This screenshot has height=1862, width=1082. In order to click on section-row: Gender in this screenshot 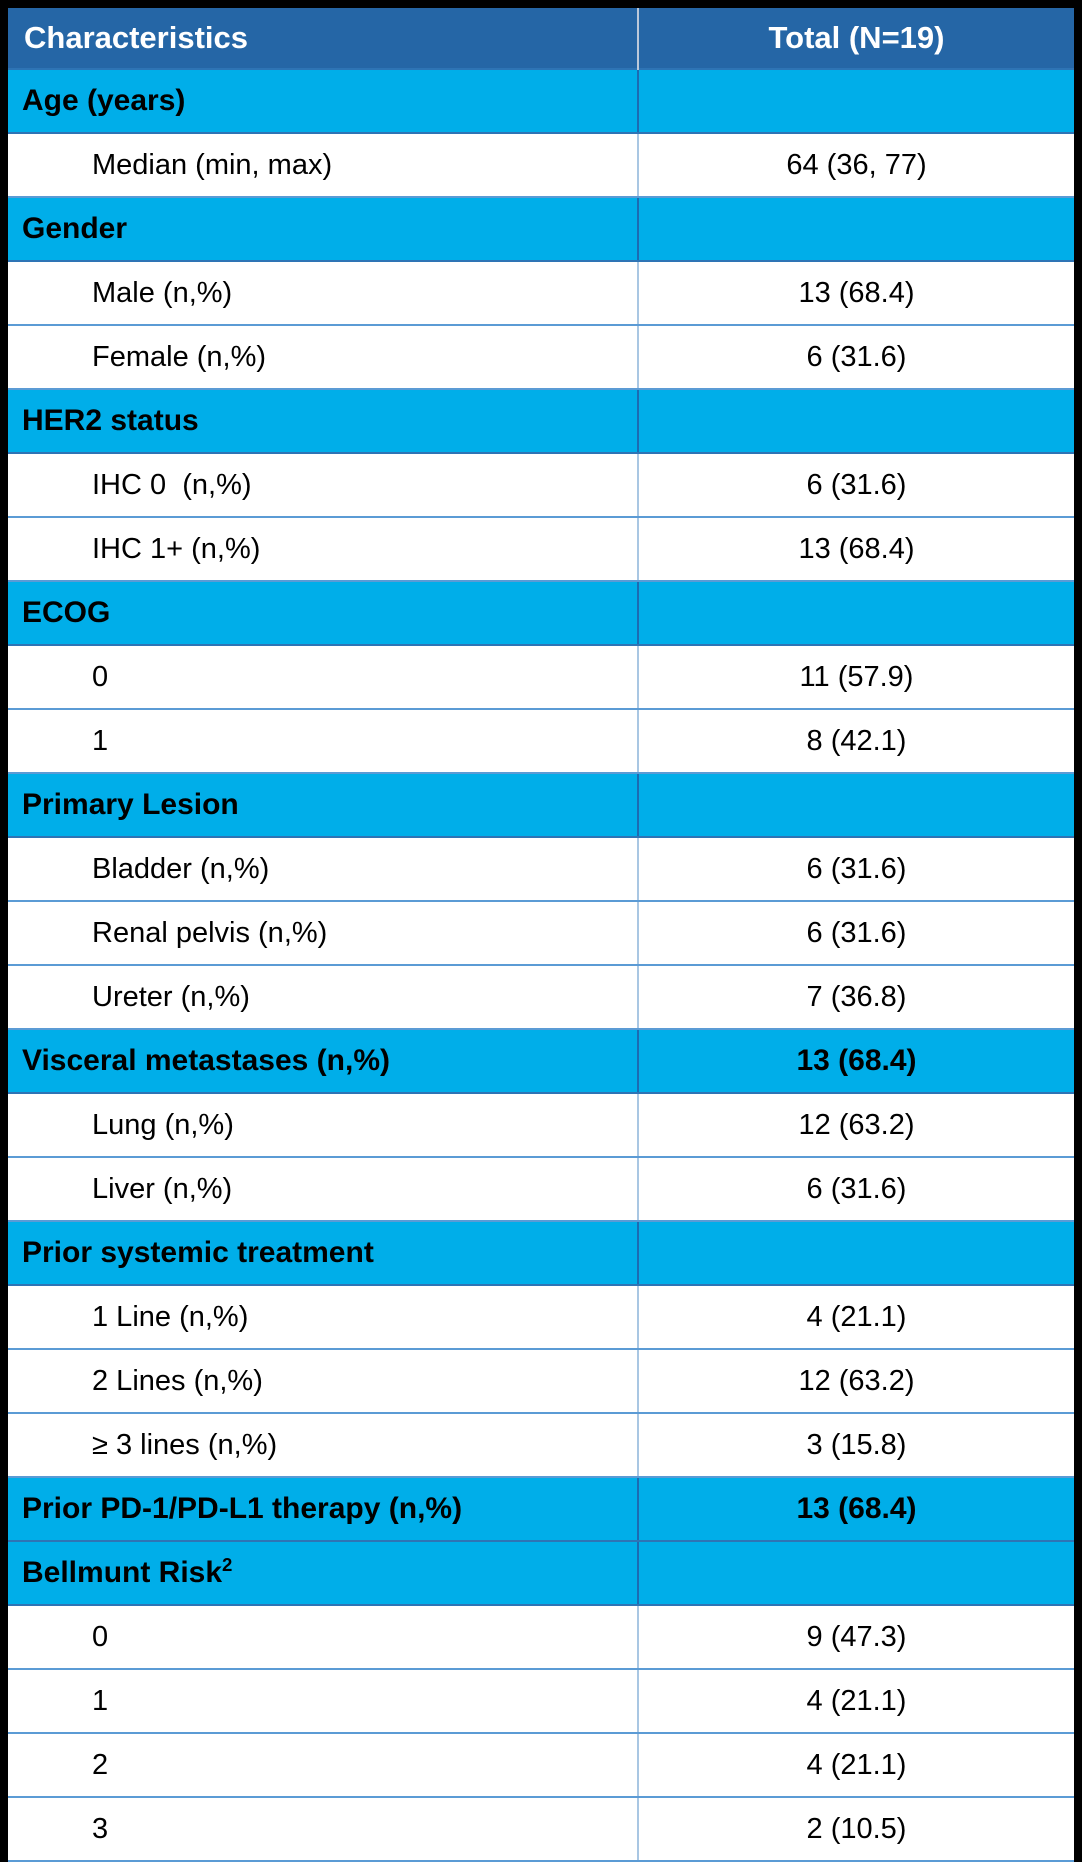, I will do `click(541, 229)`.